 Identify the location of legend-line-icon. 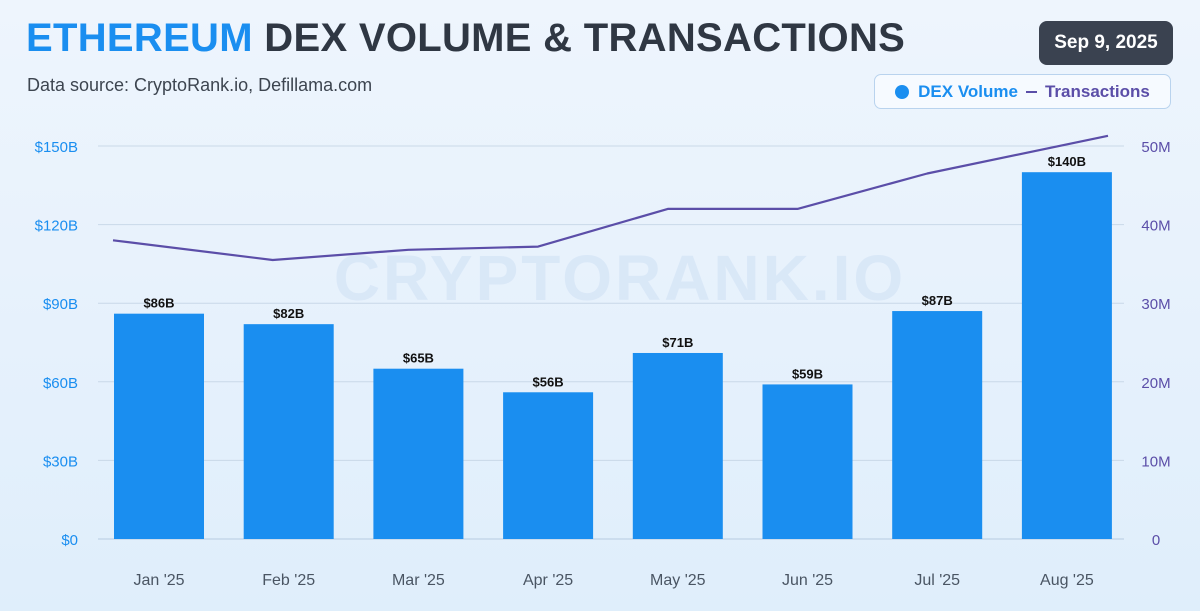
(1031, 91).